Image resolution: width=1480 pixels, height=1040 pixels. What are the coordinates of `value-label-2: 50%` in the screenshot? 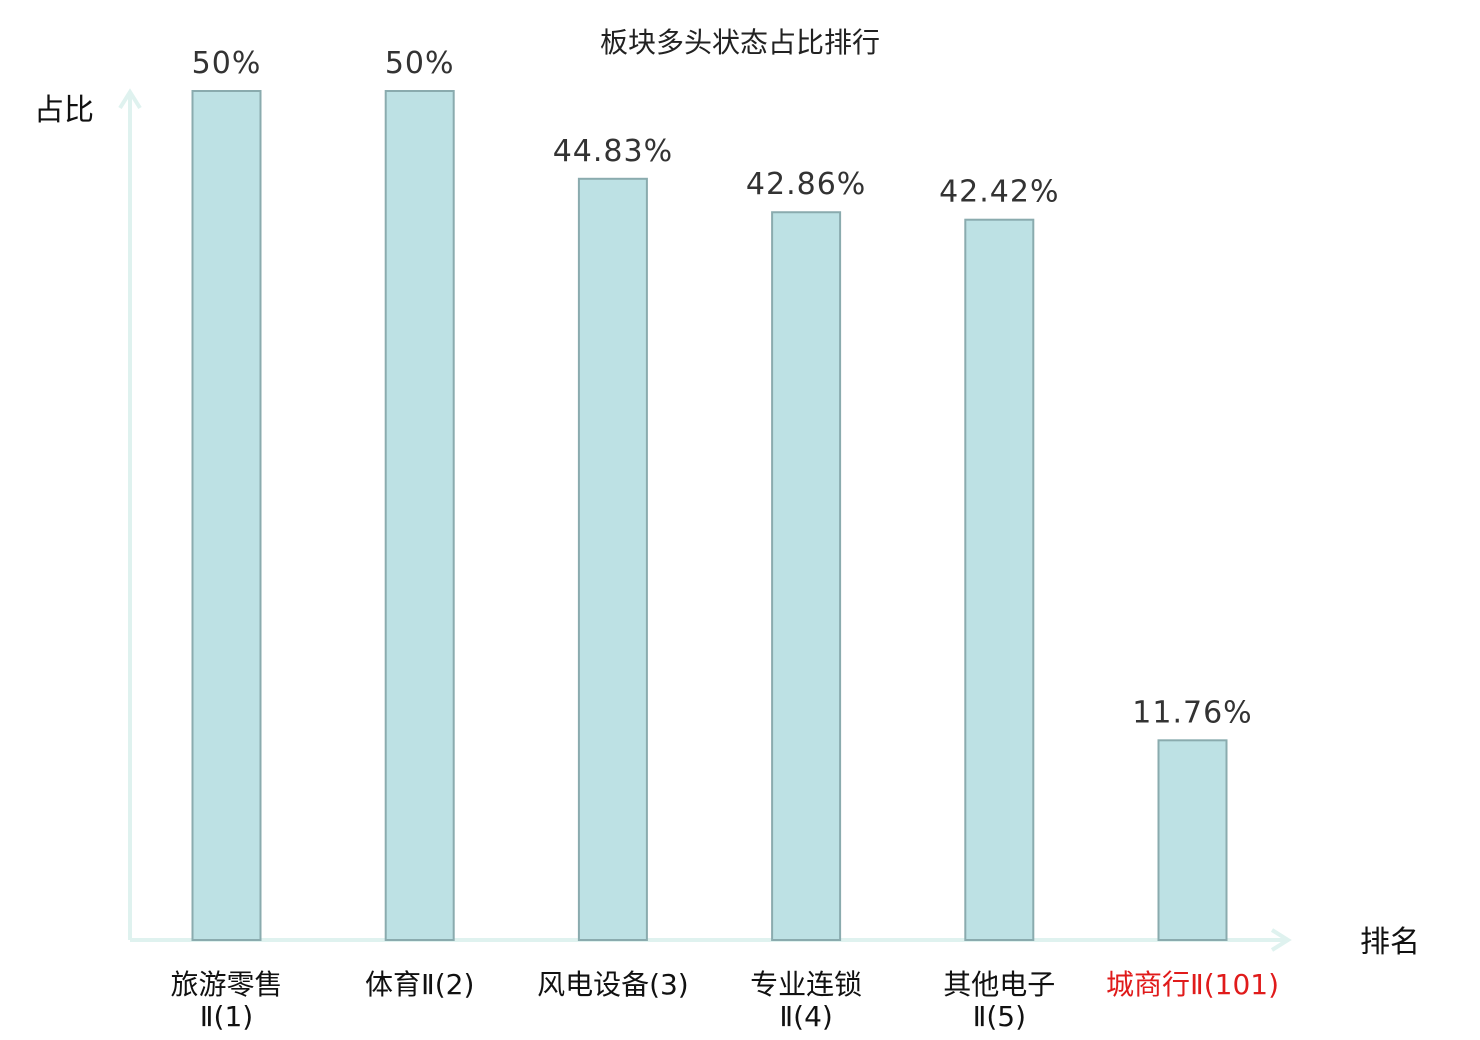 It's located at (420, 63).